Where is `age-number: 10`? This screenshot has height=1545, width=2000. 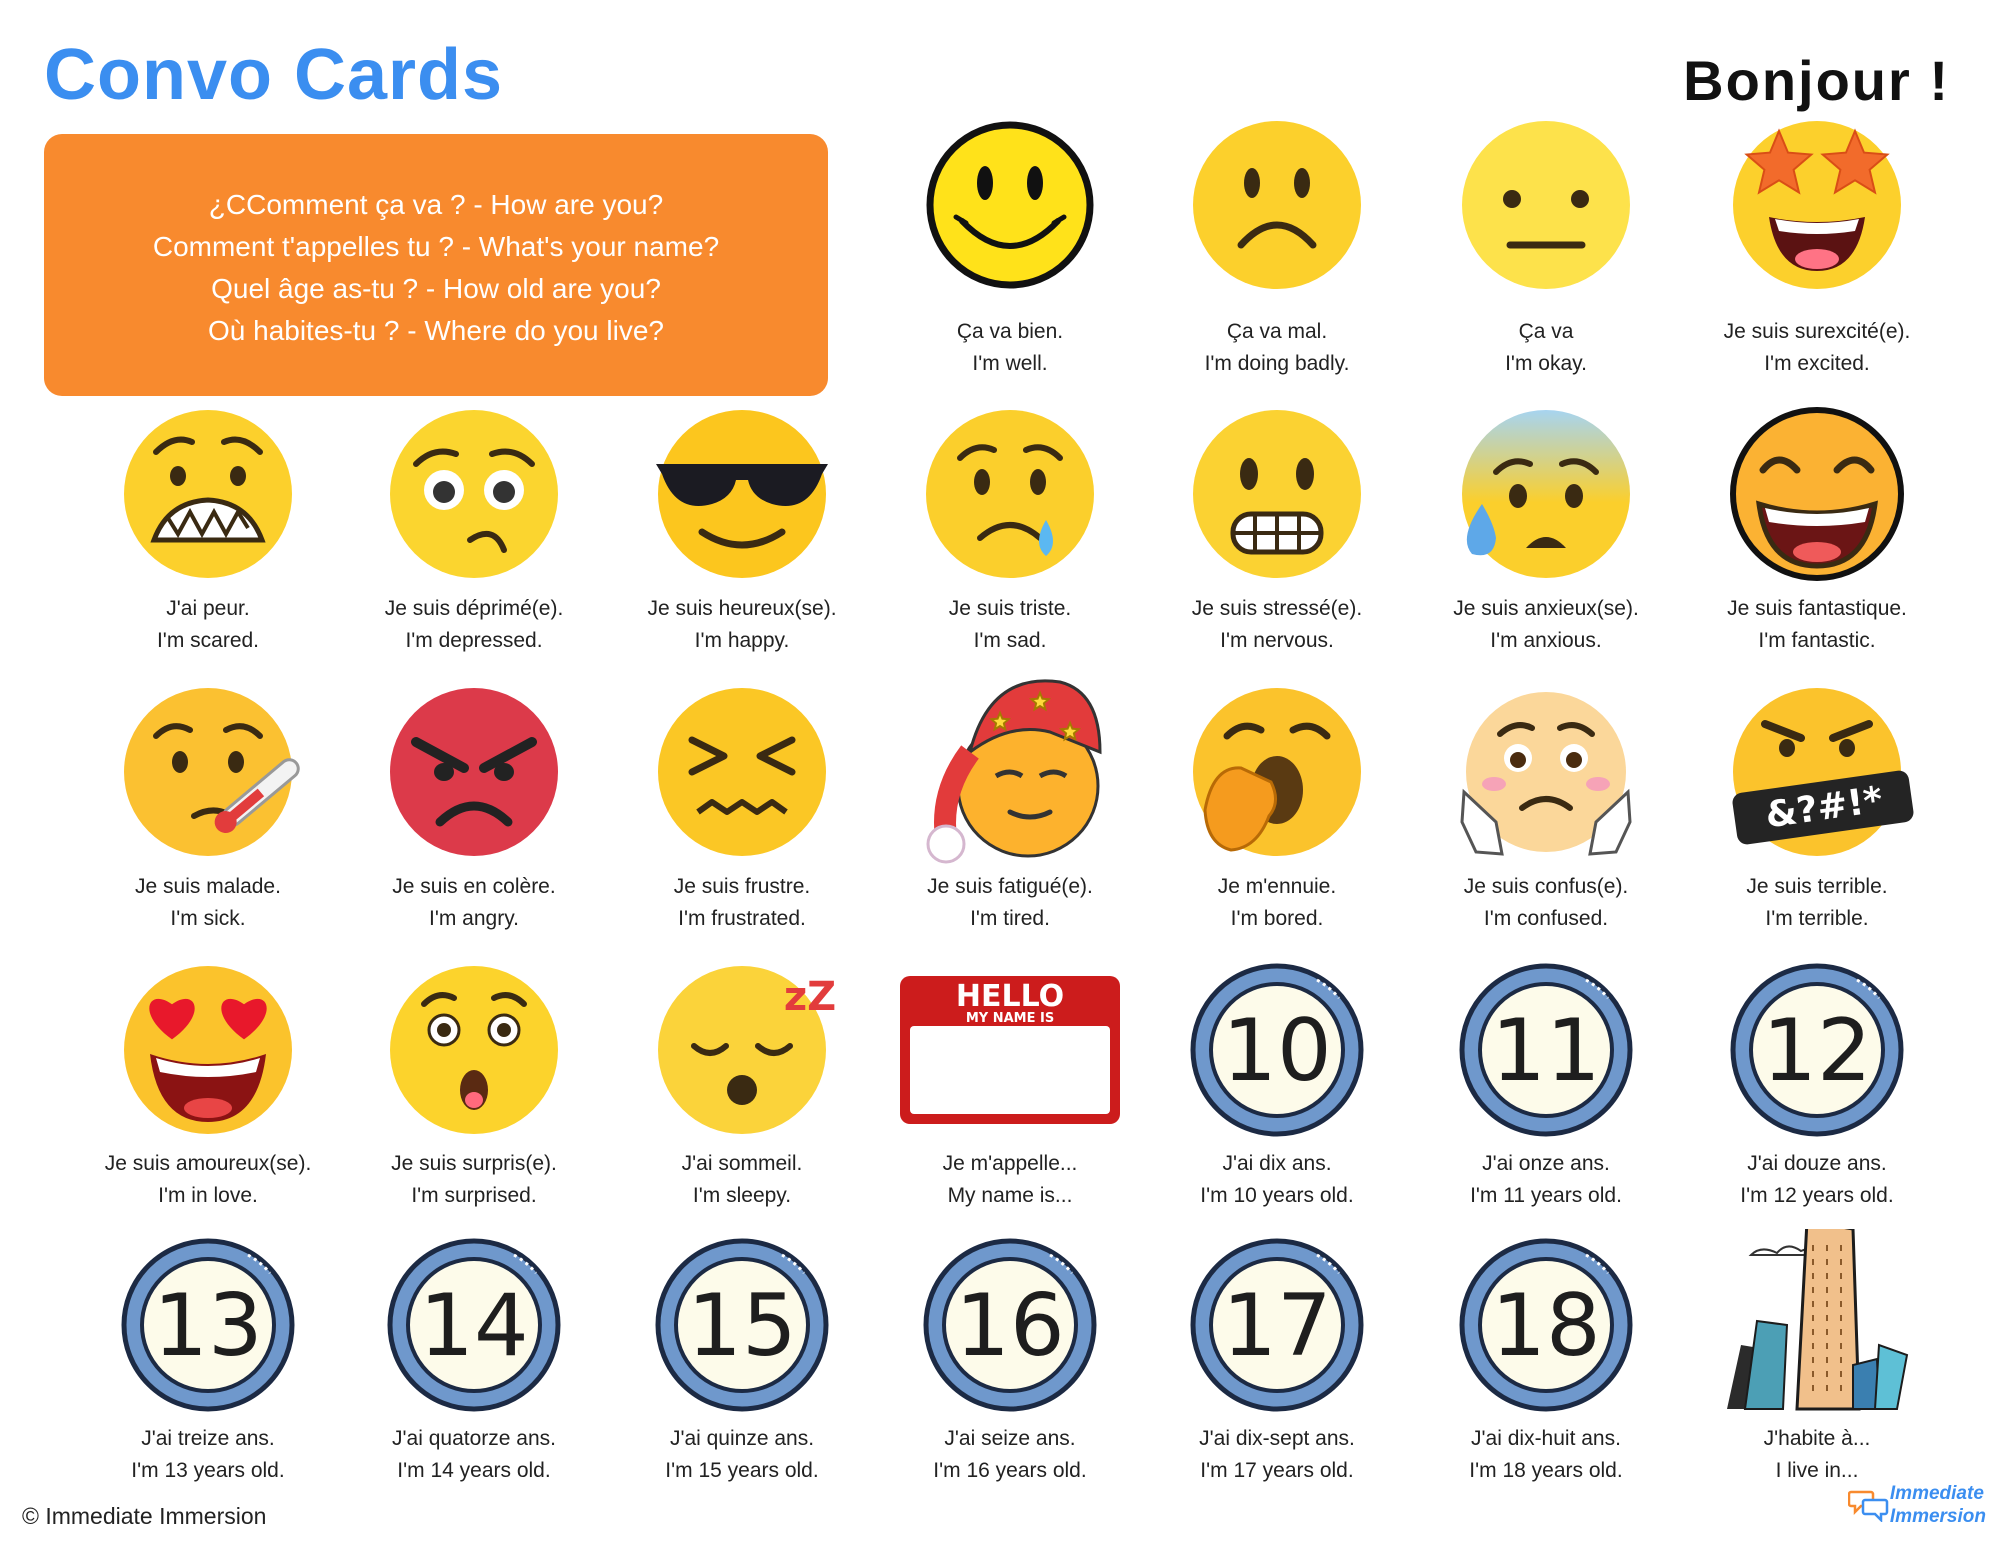
age-number: 10 is located at coordinates (1276, 1051).